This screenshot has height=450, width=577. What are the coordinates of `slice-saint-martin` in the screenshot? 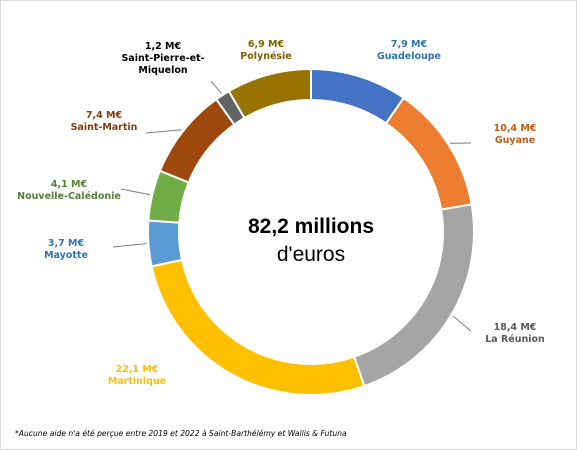 It's located at (197, 140).